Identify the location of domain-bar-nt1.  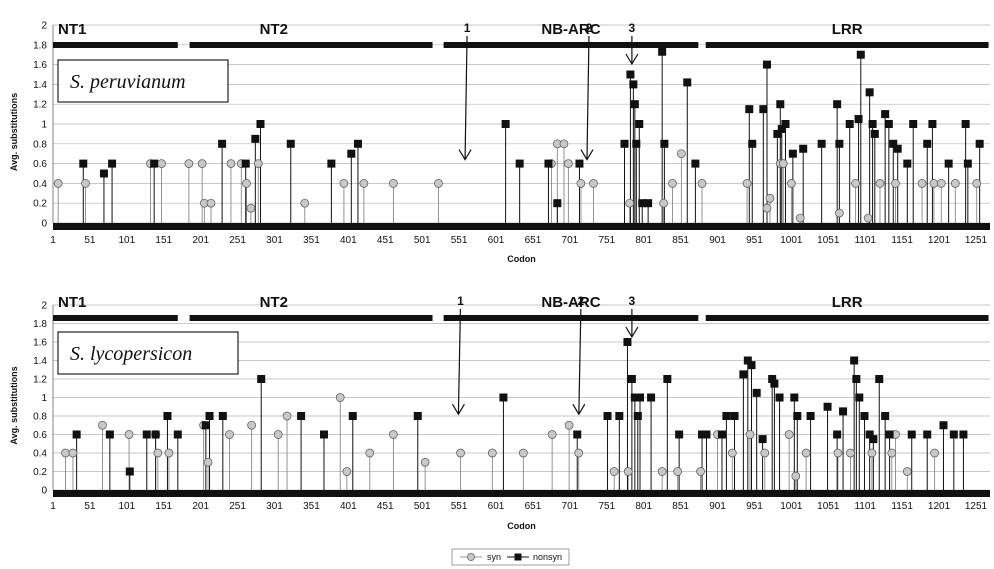
(115, 45).